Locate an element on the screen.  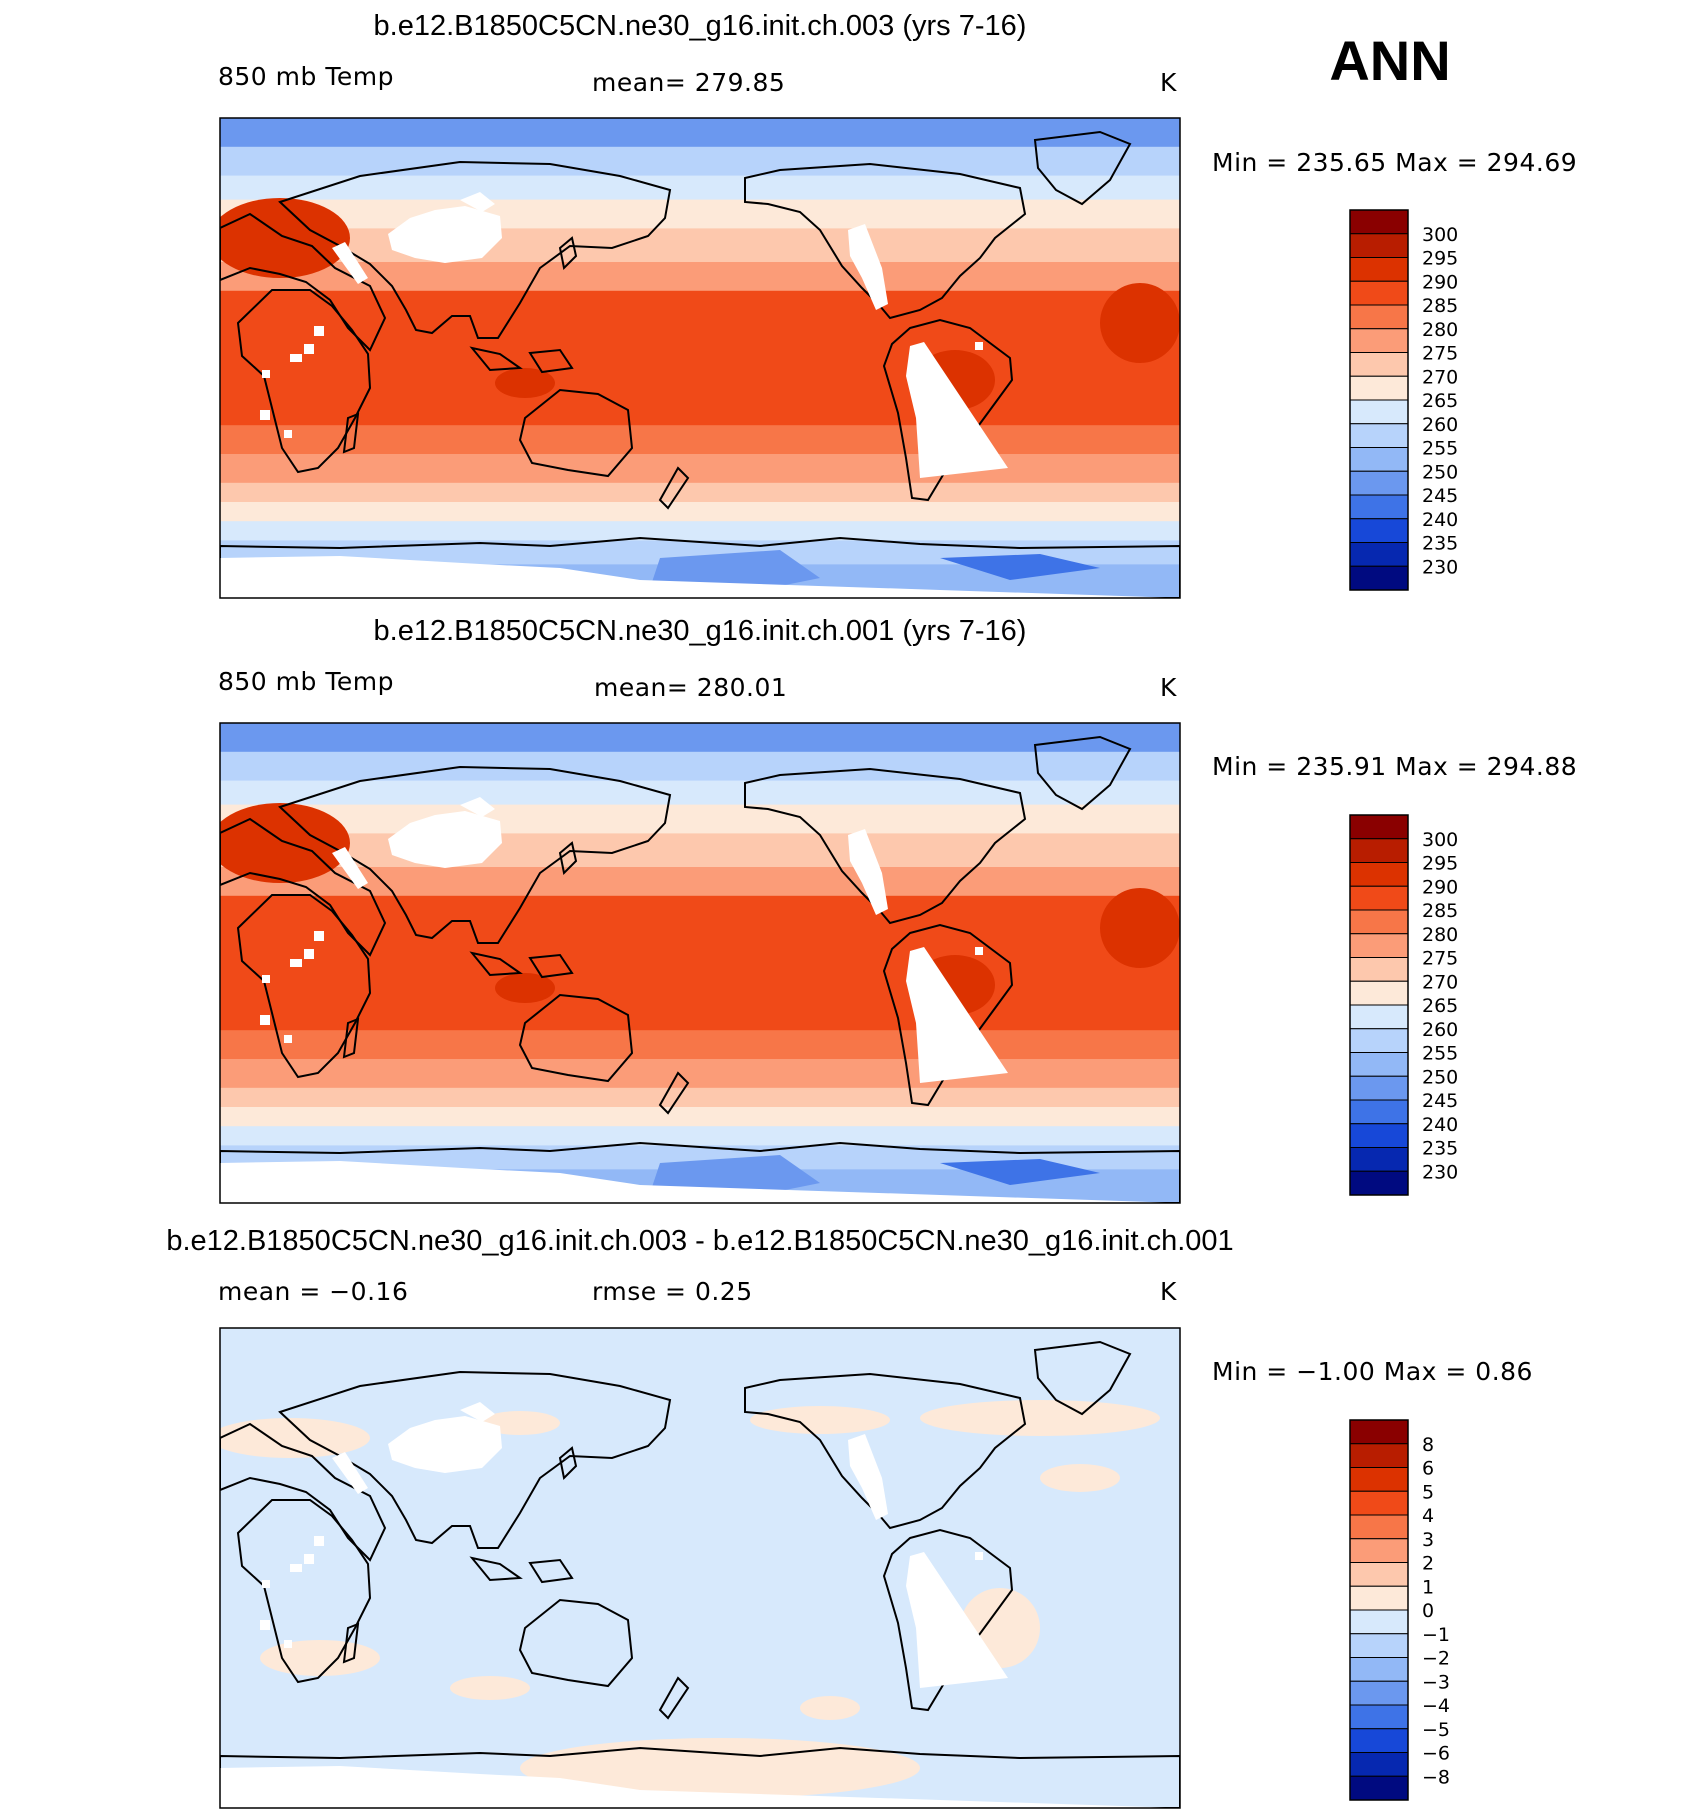
colorbar-tick-label: −2 is located at coordinates (1436, 1659).